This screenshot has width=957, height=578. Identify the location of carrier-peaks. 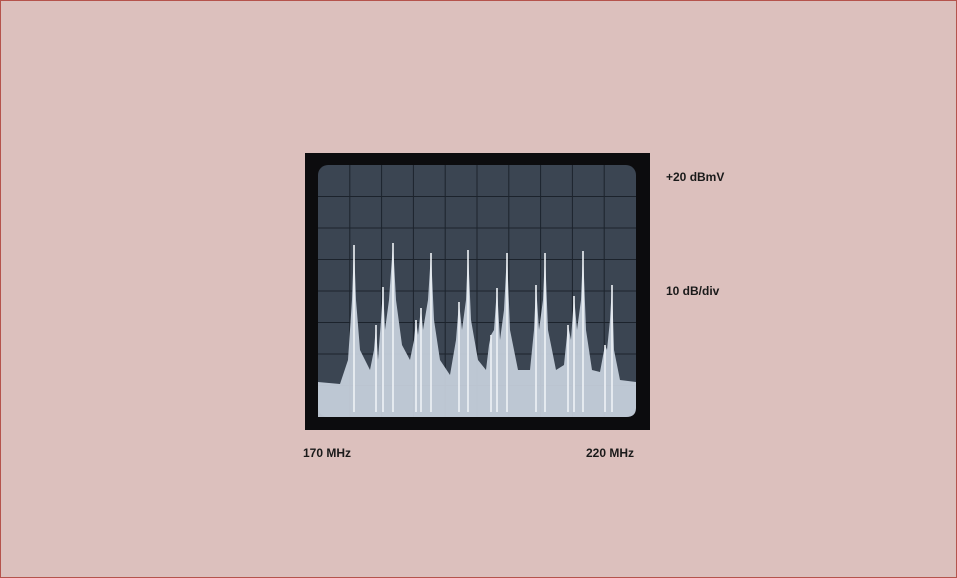
(483, 327).